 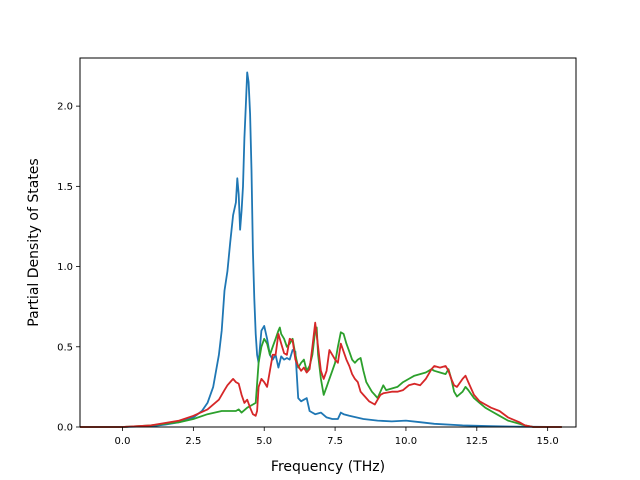 What do you see at coordinates (123, 441) in the screenshot?
I see `x-tick-label: 0.0` at bounding box center [123, 441].